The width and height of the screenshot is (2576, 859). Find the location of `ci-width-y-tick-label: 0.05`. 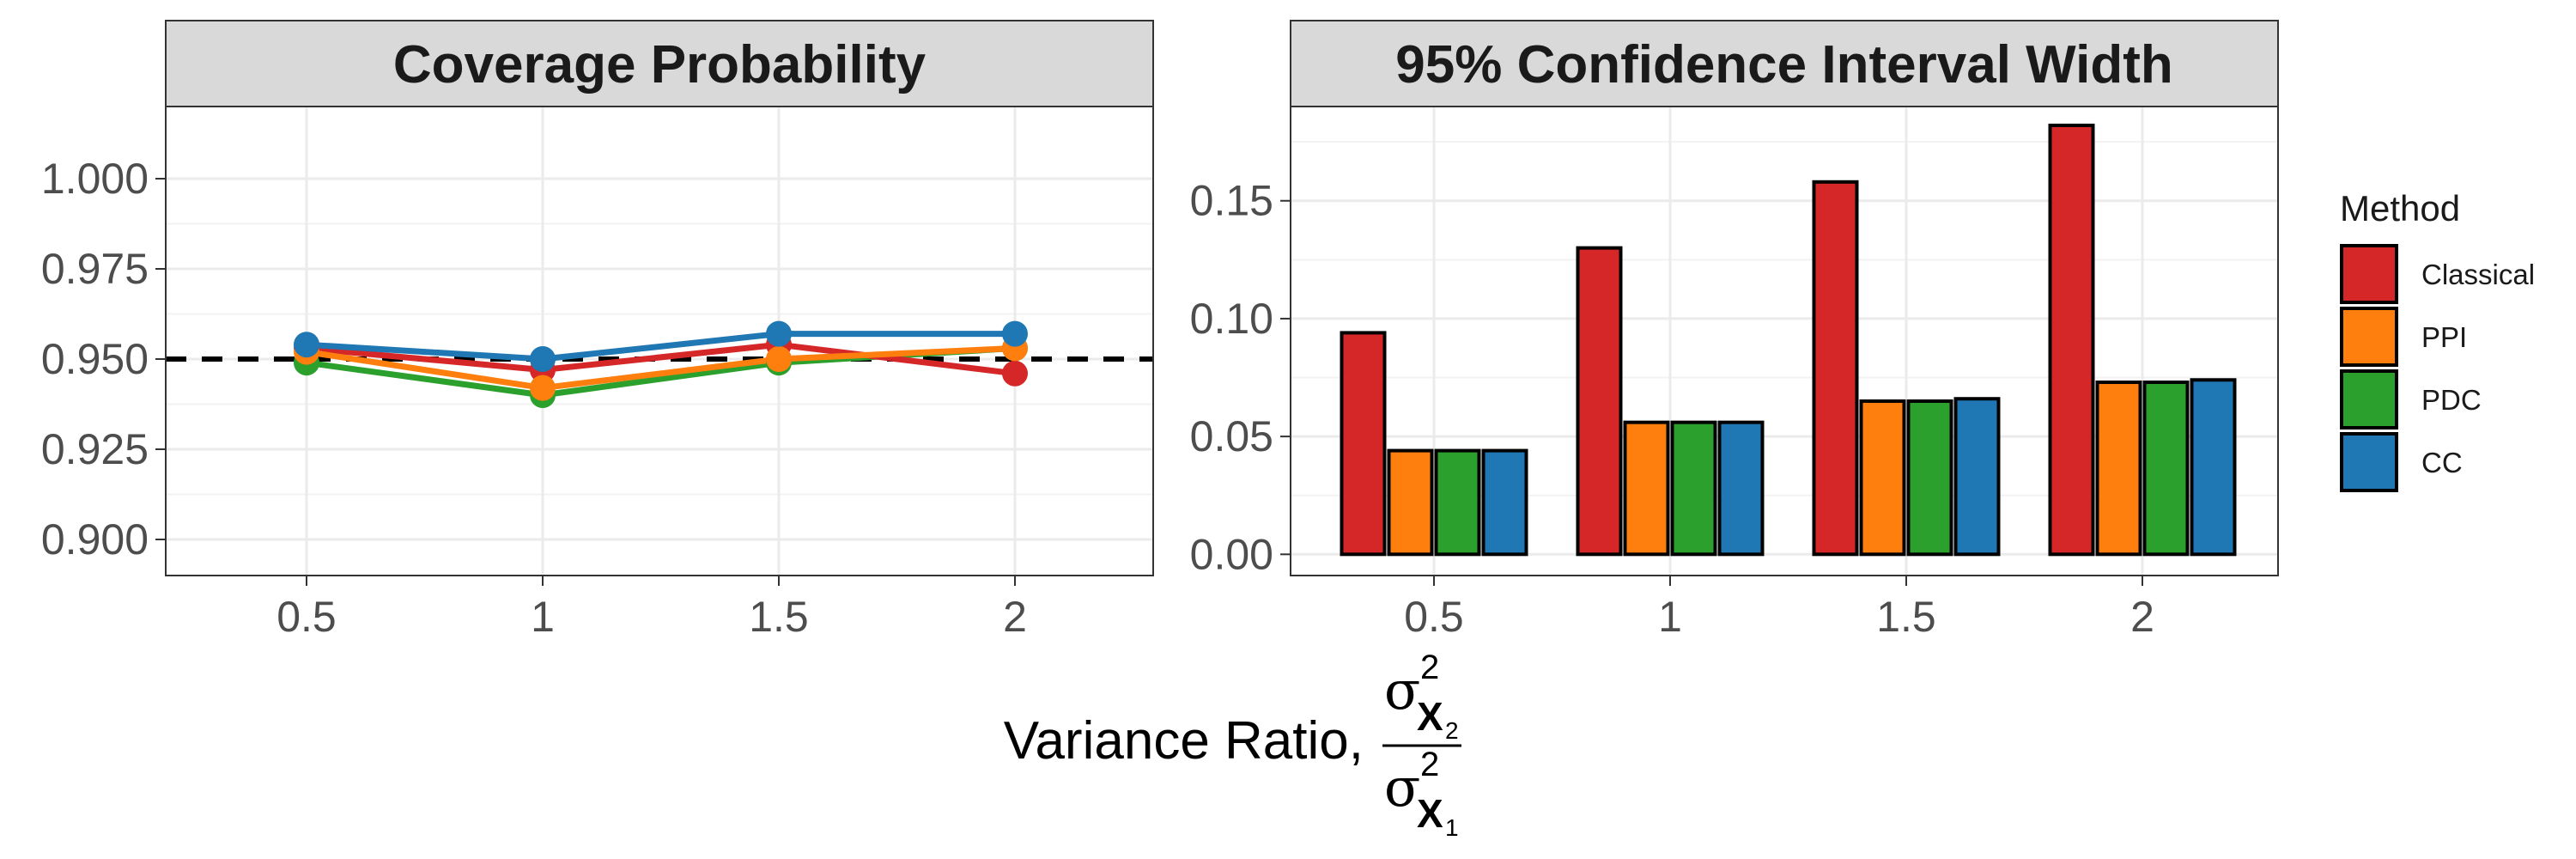

ci-width-y-tick-label: 0.05 is located at coordinates (1232, 436).